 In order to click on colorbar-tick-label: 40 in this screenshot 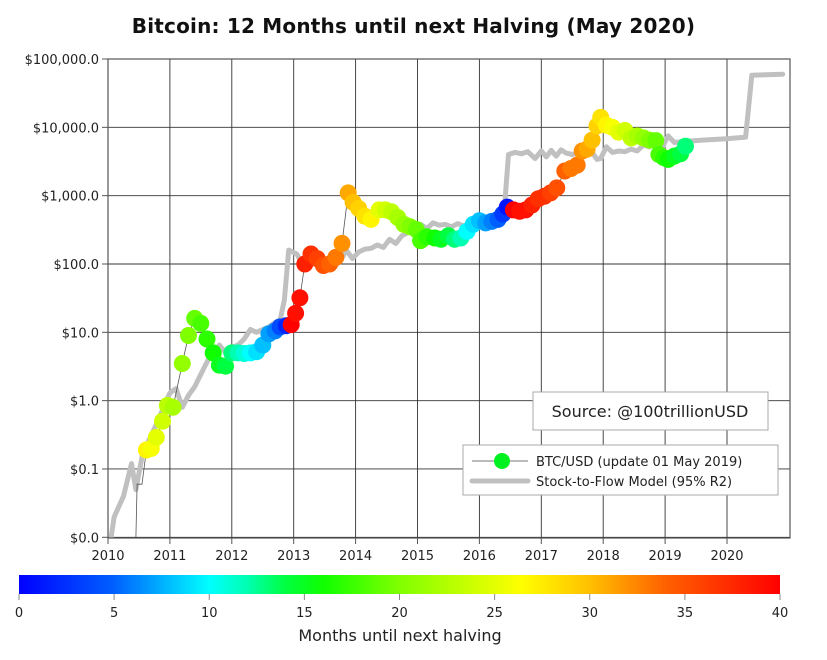, I will do `click(780, 613)`.